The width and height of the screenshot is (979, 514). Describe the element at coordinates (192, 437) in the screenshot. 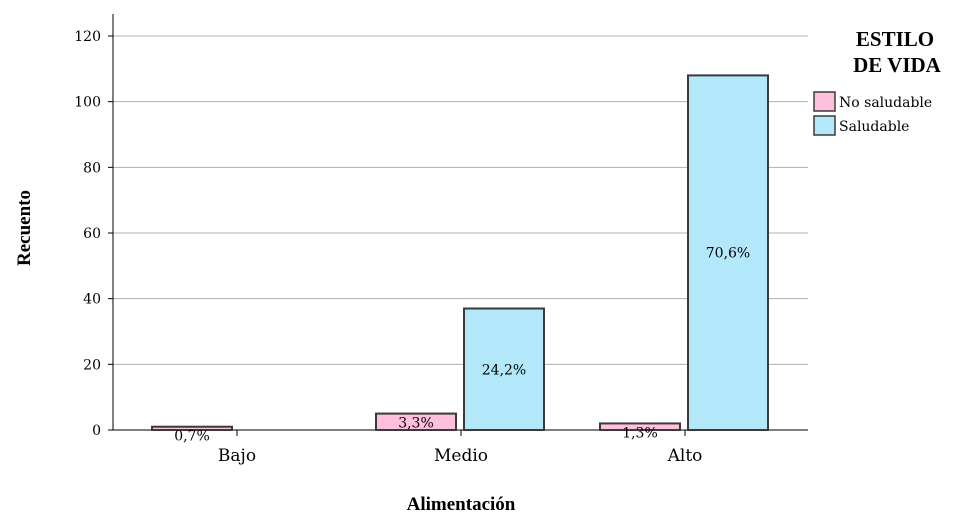

I see `data-label-no-saludable-bajo: 0,7%` at that location.